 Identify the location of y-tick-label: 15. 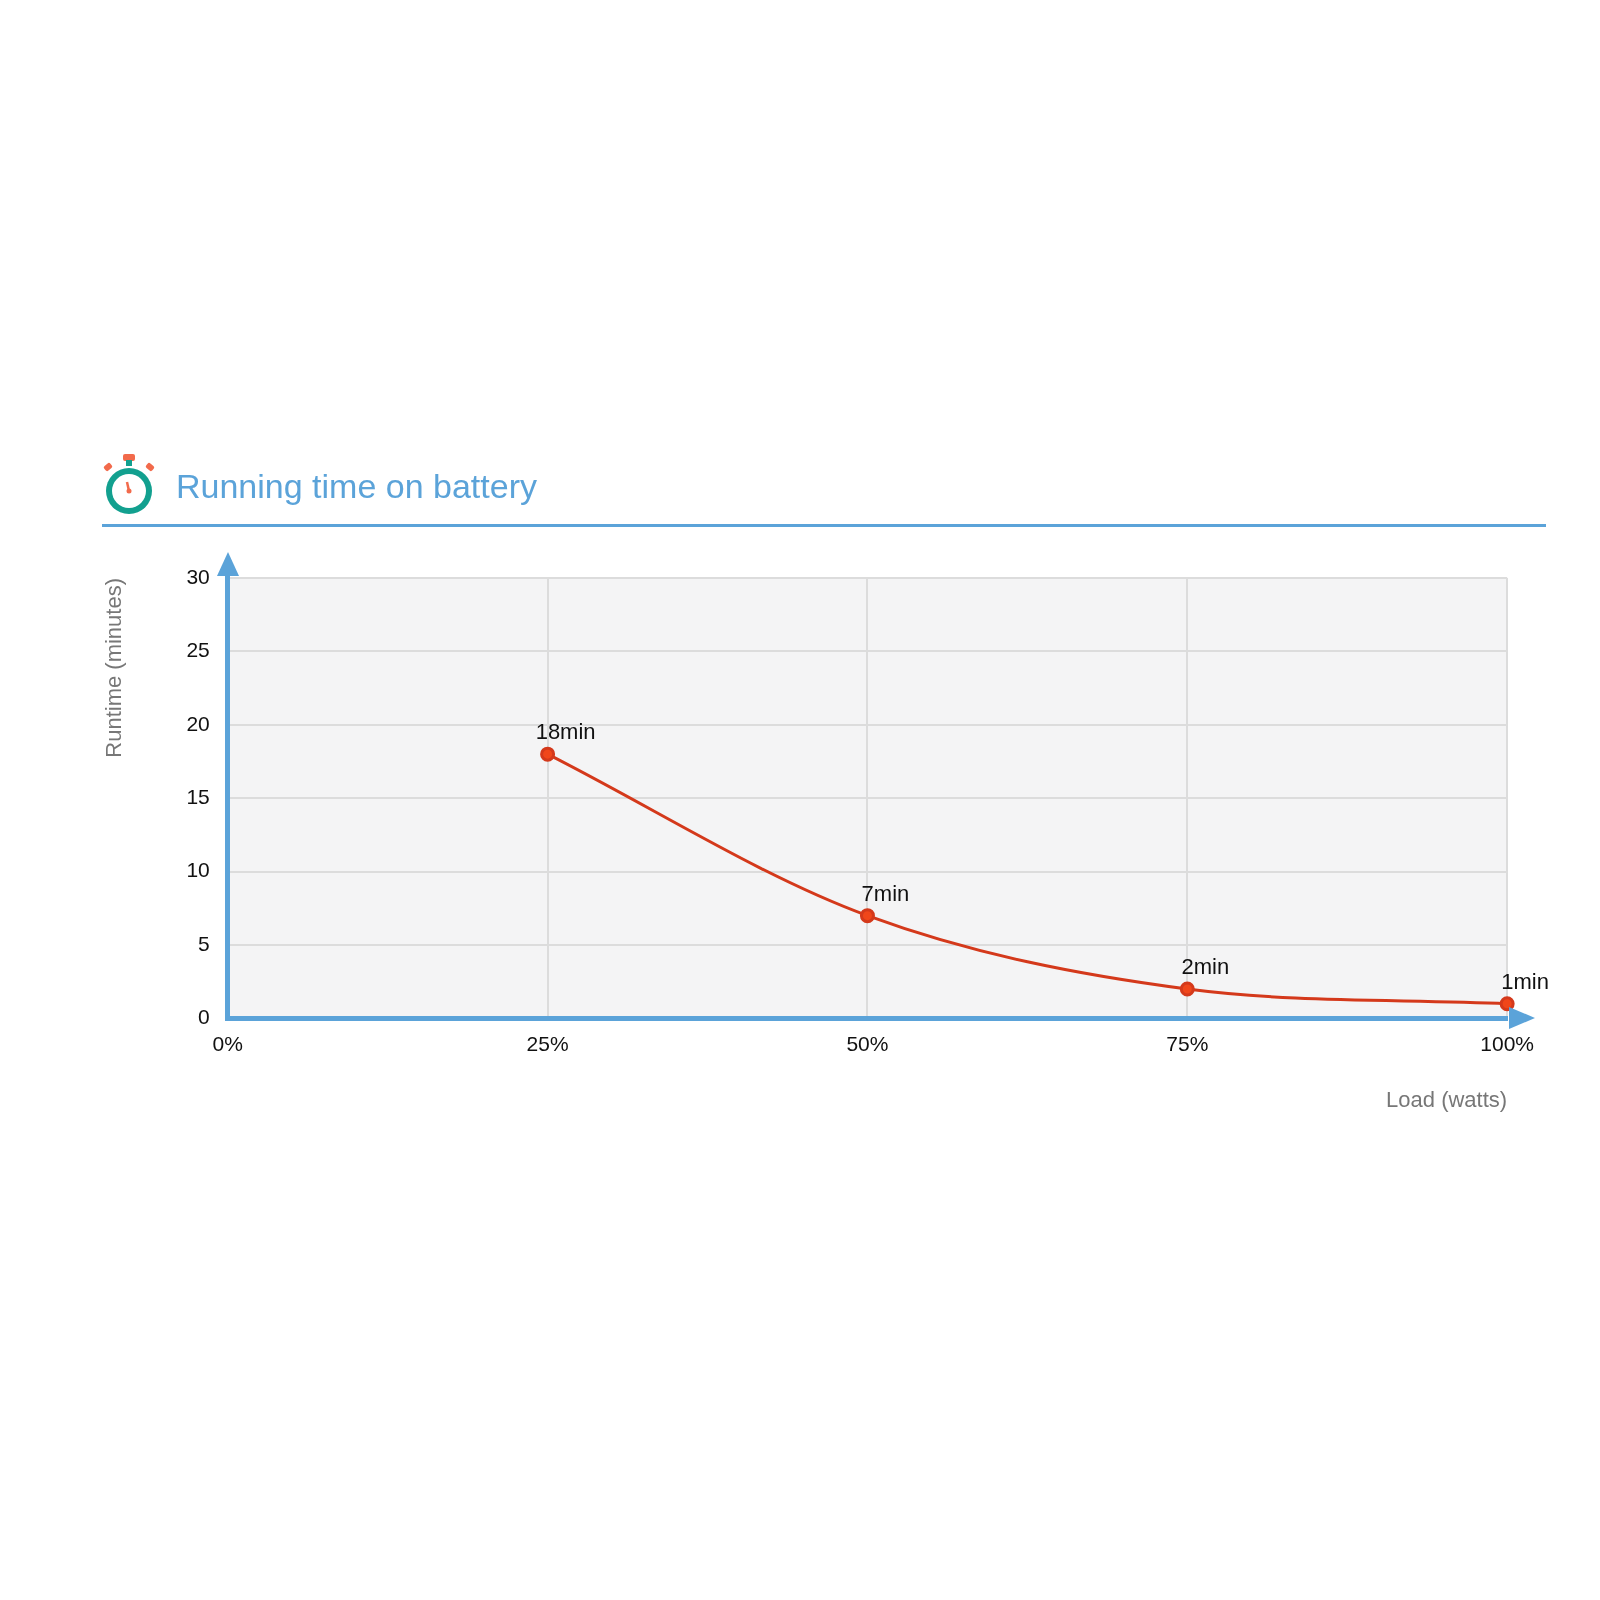
(198, 796).